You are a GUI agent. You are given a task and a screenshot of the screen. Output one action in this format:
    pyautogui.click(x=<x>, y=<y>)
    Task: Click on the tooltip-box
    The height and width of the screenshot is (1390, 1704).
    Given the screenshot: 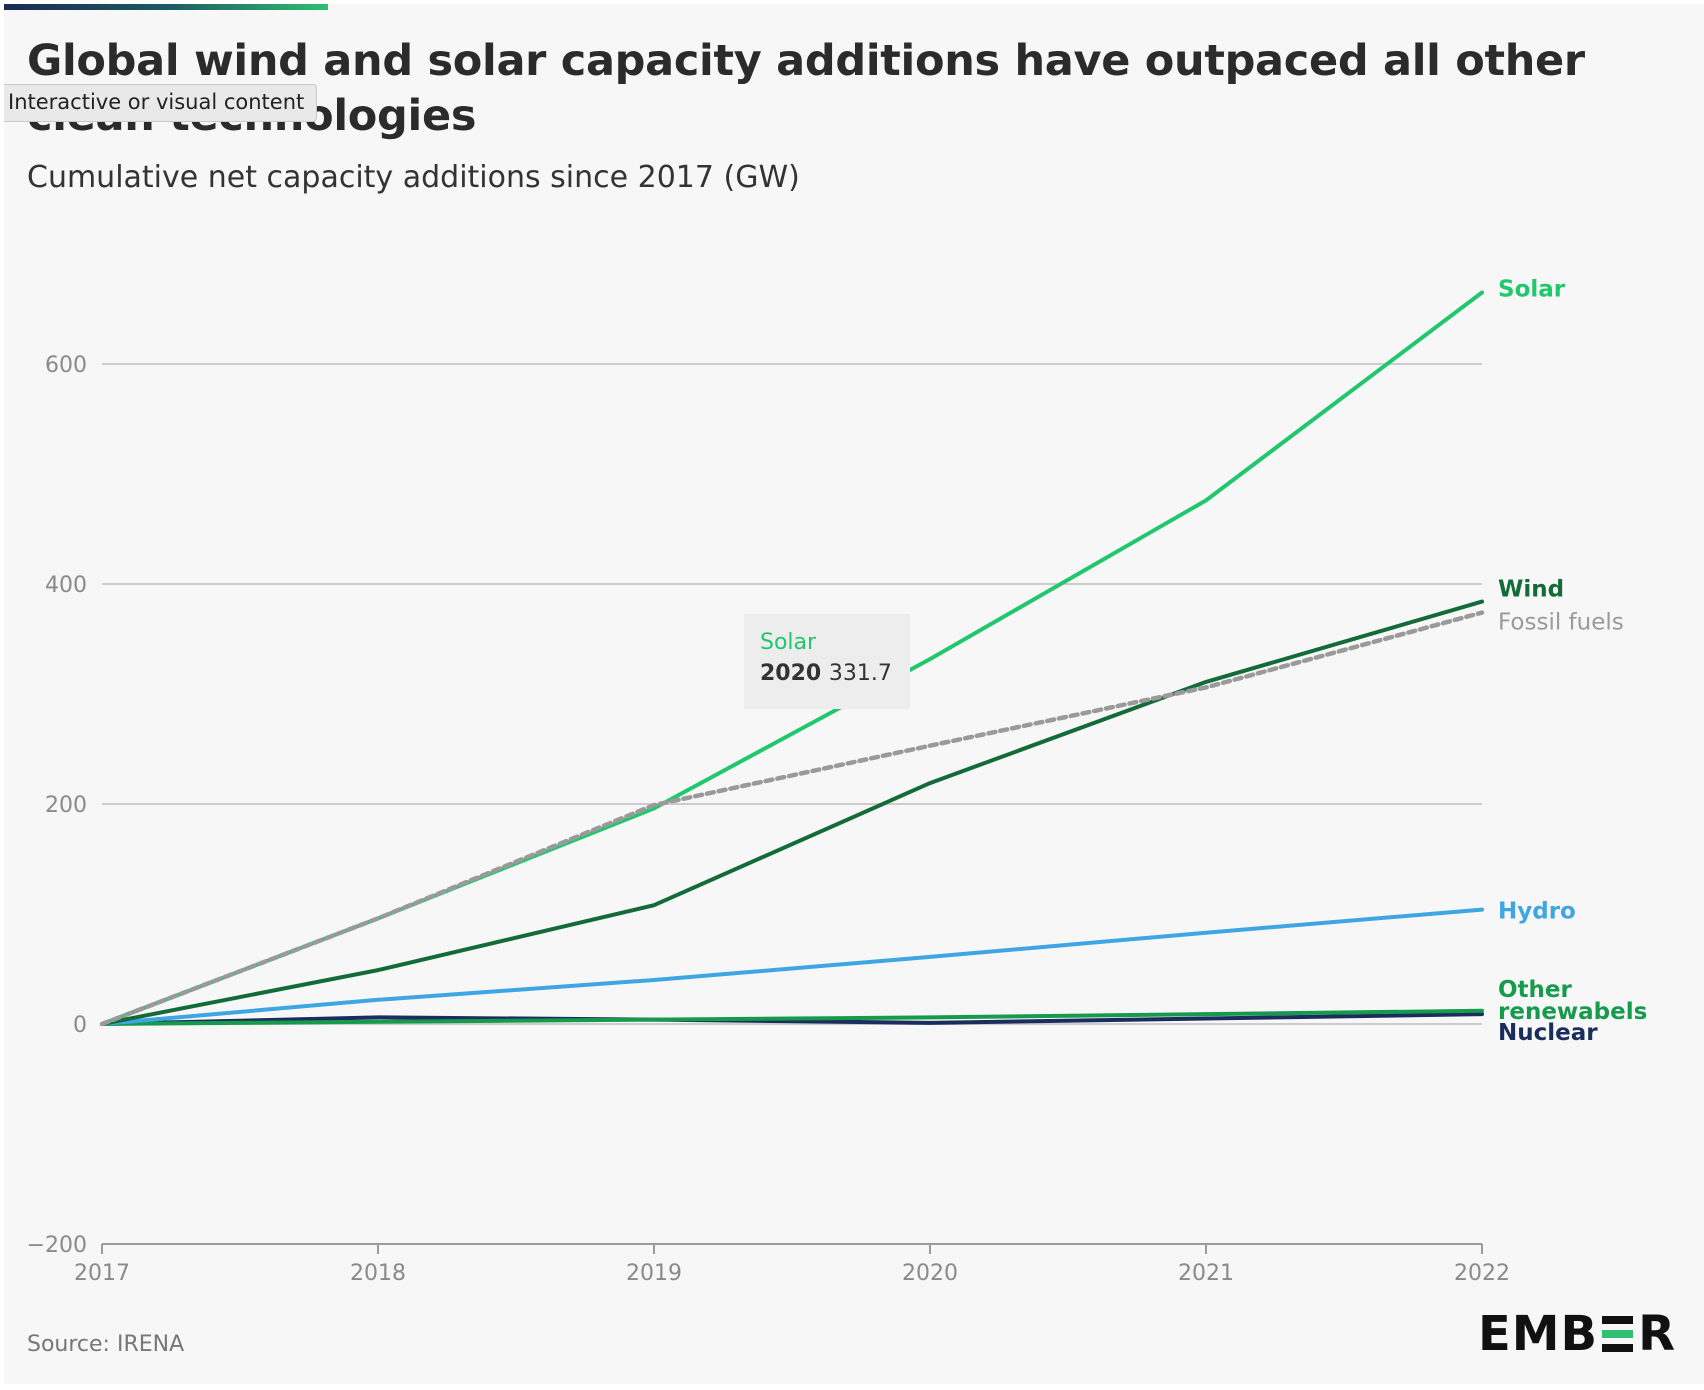 What is the action you would take?
    pyautogui.click(x=827, y=661)
    